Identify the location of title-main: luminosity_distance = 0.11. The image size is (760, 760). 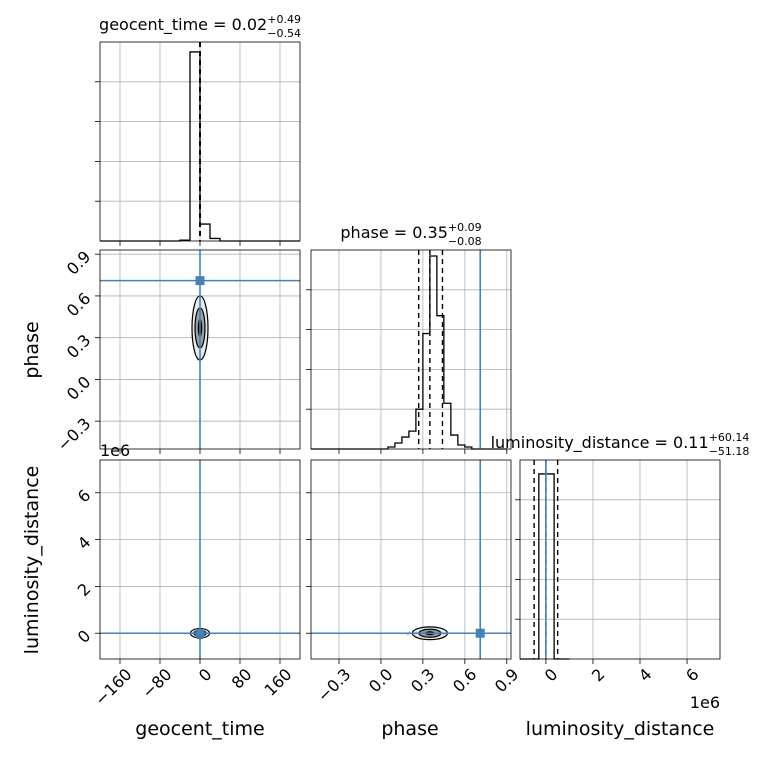
(600, 443).